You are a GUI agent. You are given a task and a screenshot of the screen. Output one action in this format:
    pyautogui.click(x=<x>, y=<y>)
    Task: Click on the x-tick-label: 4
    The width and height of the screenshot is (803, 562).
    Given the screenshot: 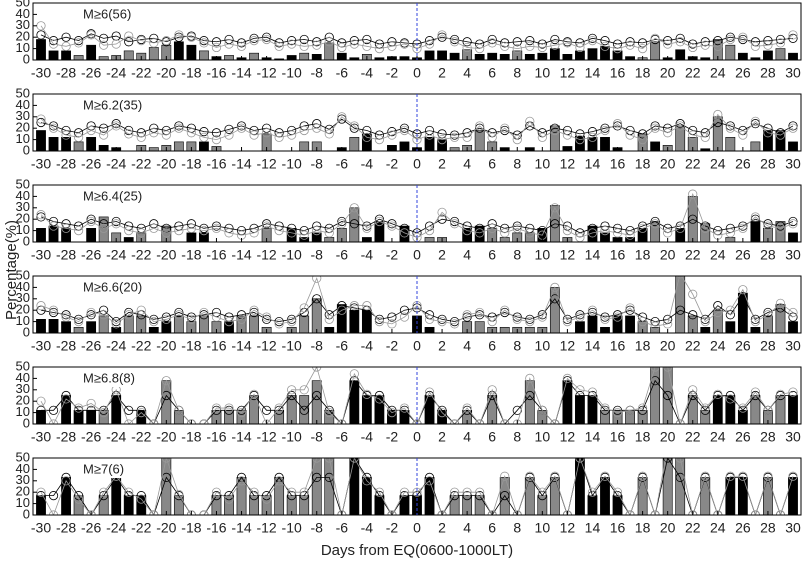 What is the action you would take?
    pyautogui.click(x=467, y=528)
    